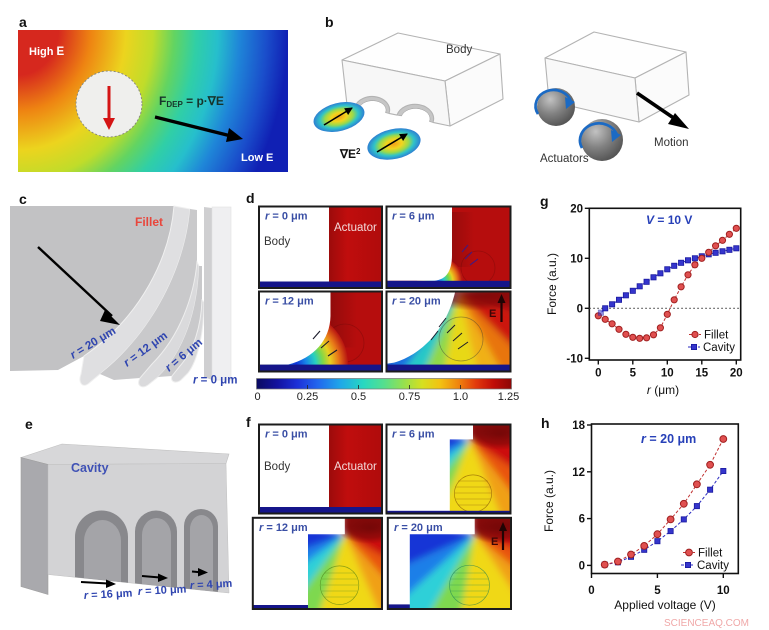  What do you see at coordinates (248, 422) in the screenshot?
I see `svg-text: f` at bounding box center [248, 422].